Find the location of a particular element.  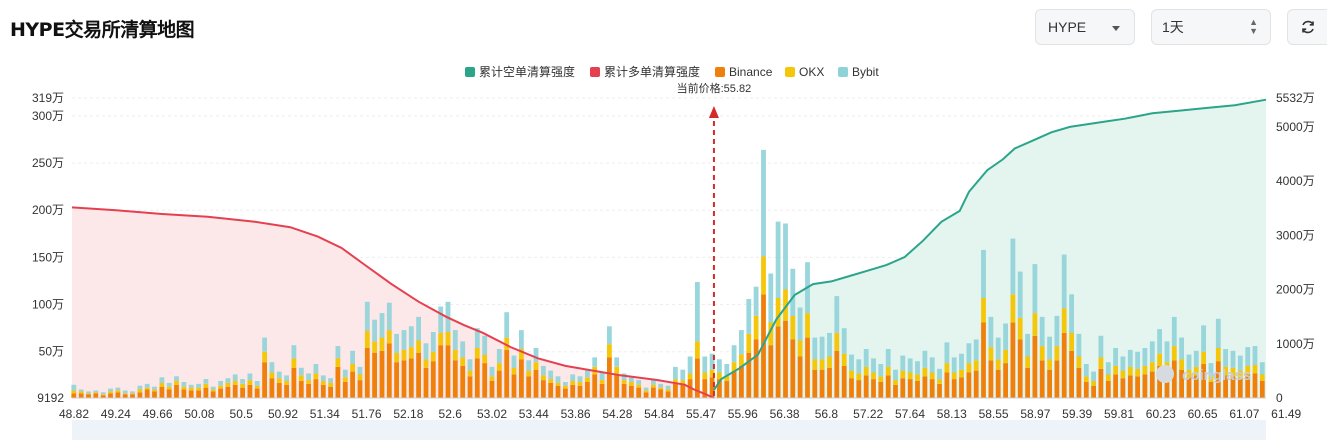

left-axis-tick-label: 200万 is located at coordinates (48, 210).